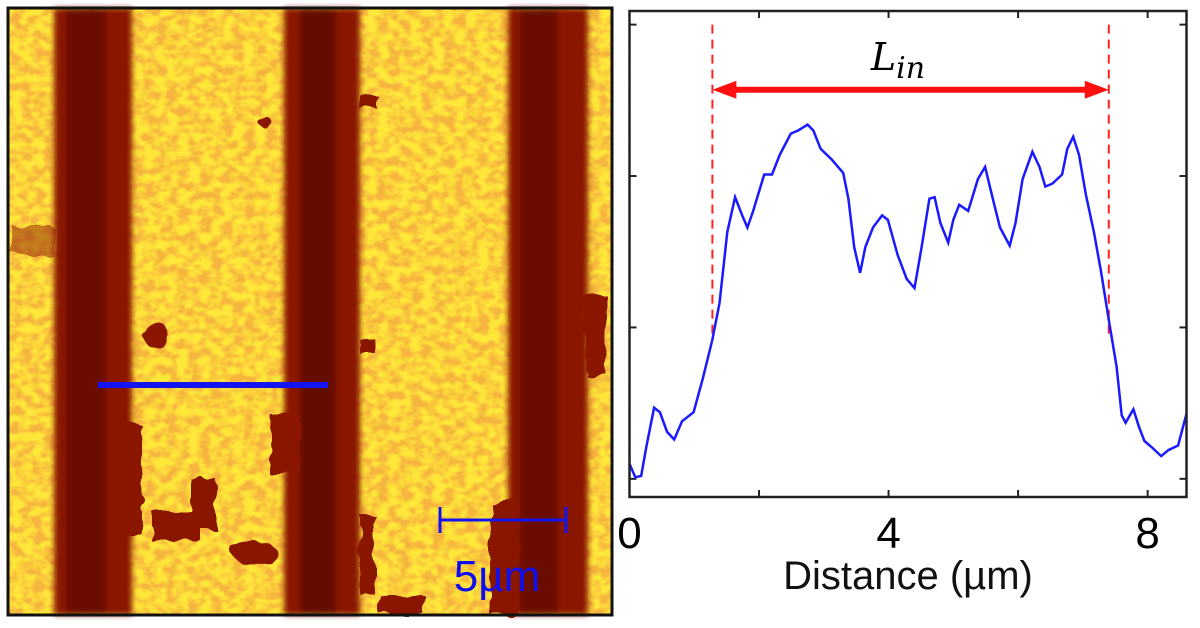 This screenshot has height=628, width=1200. What do you see at coordinates (1147, 533) in the screenshot?
I see `x-tick-label: 8` at bounding box center [1147, 533].